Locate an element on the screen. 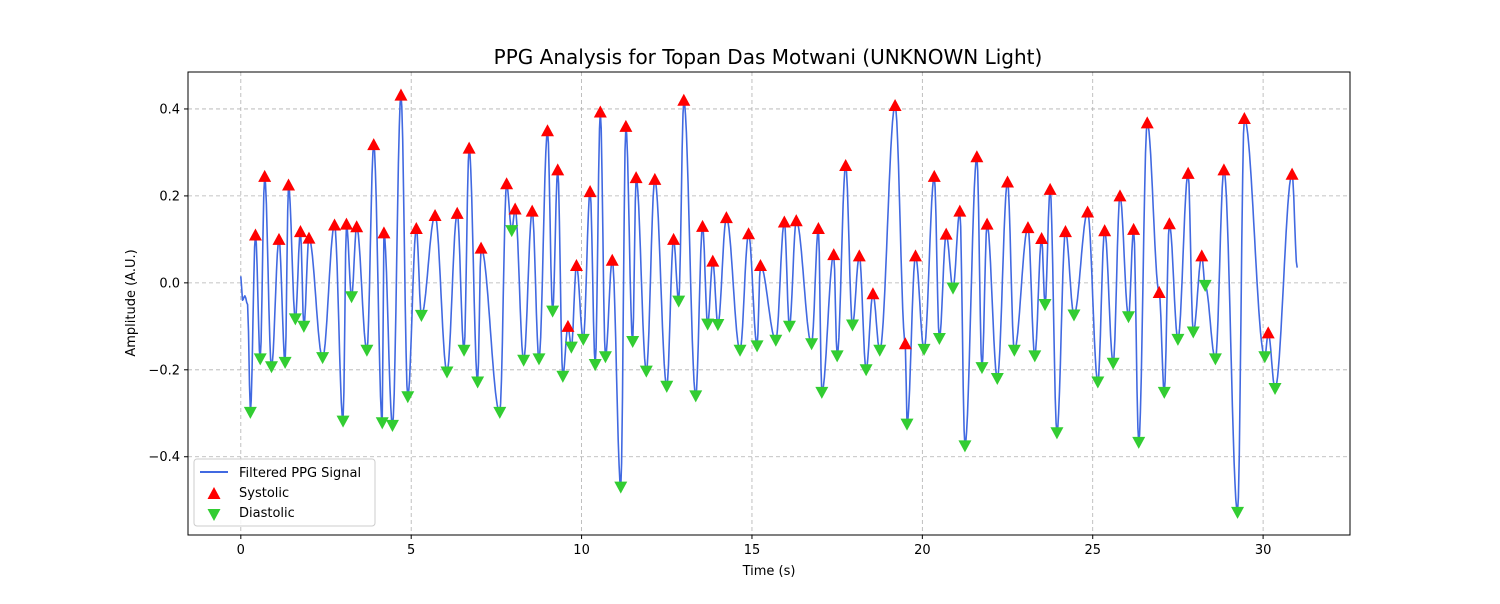  legend-signal-label: Filtered PPG Signal is located at coordinates (300, 473).